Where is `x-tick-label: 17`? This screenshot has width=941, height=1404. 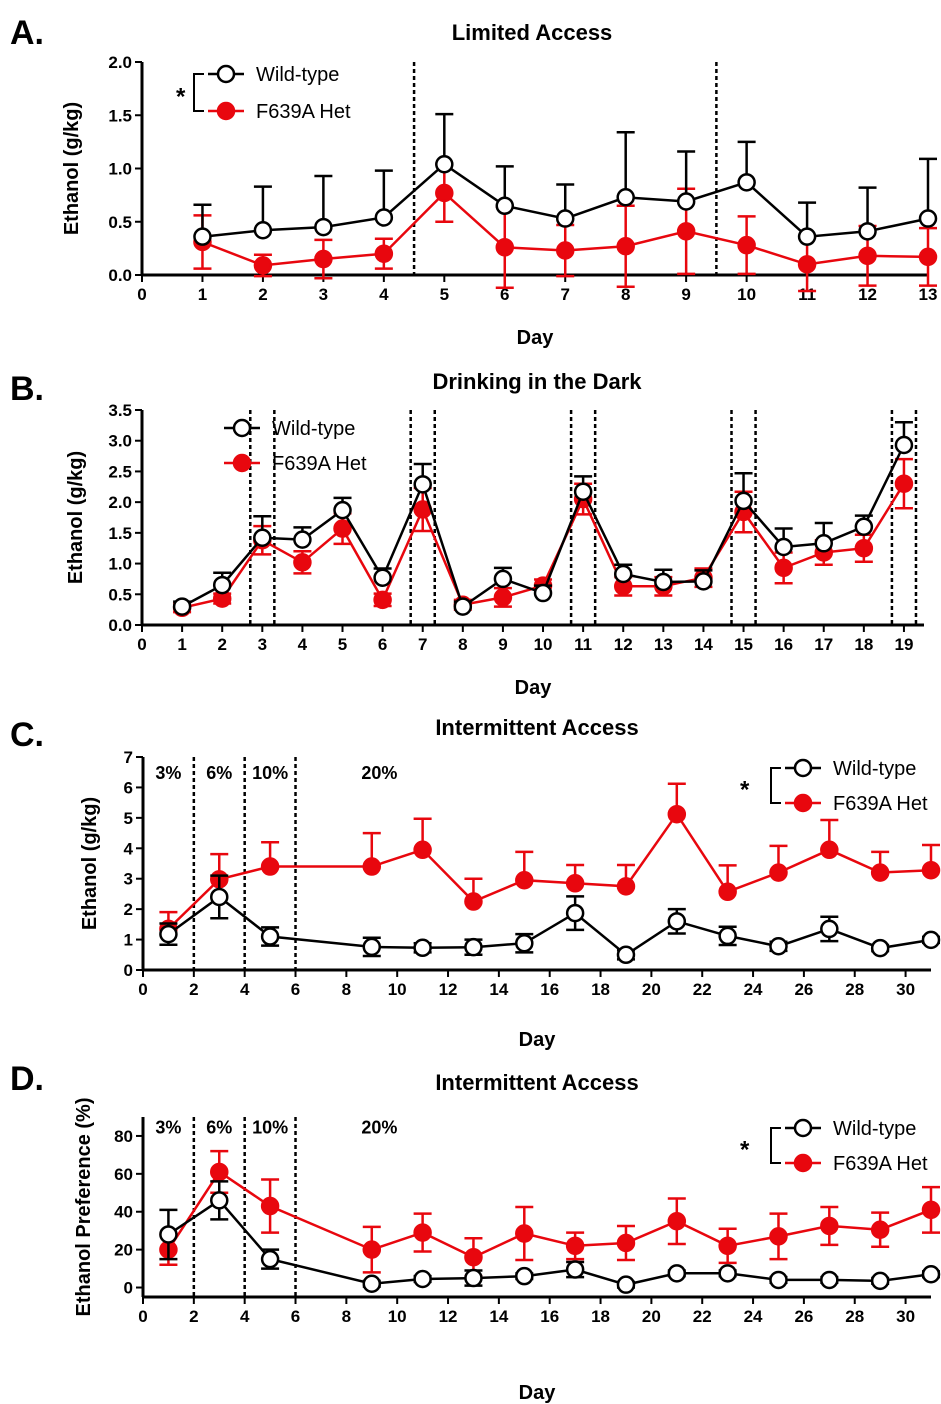
x-tick-label: 17 is located at coordinates (823, 644).